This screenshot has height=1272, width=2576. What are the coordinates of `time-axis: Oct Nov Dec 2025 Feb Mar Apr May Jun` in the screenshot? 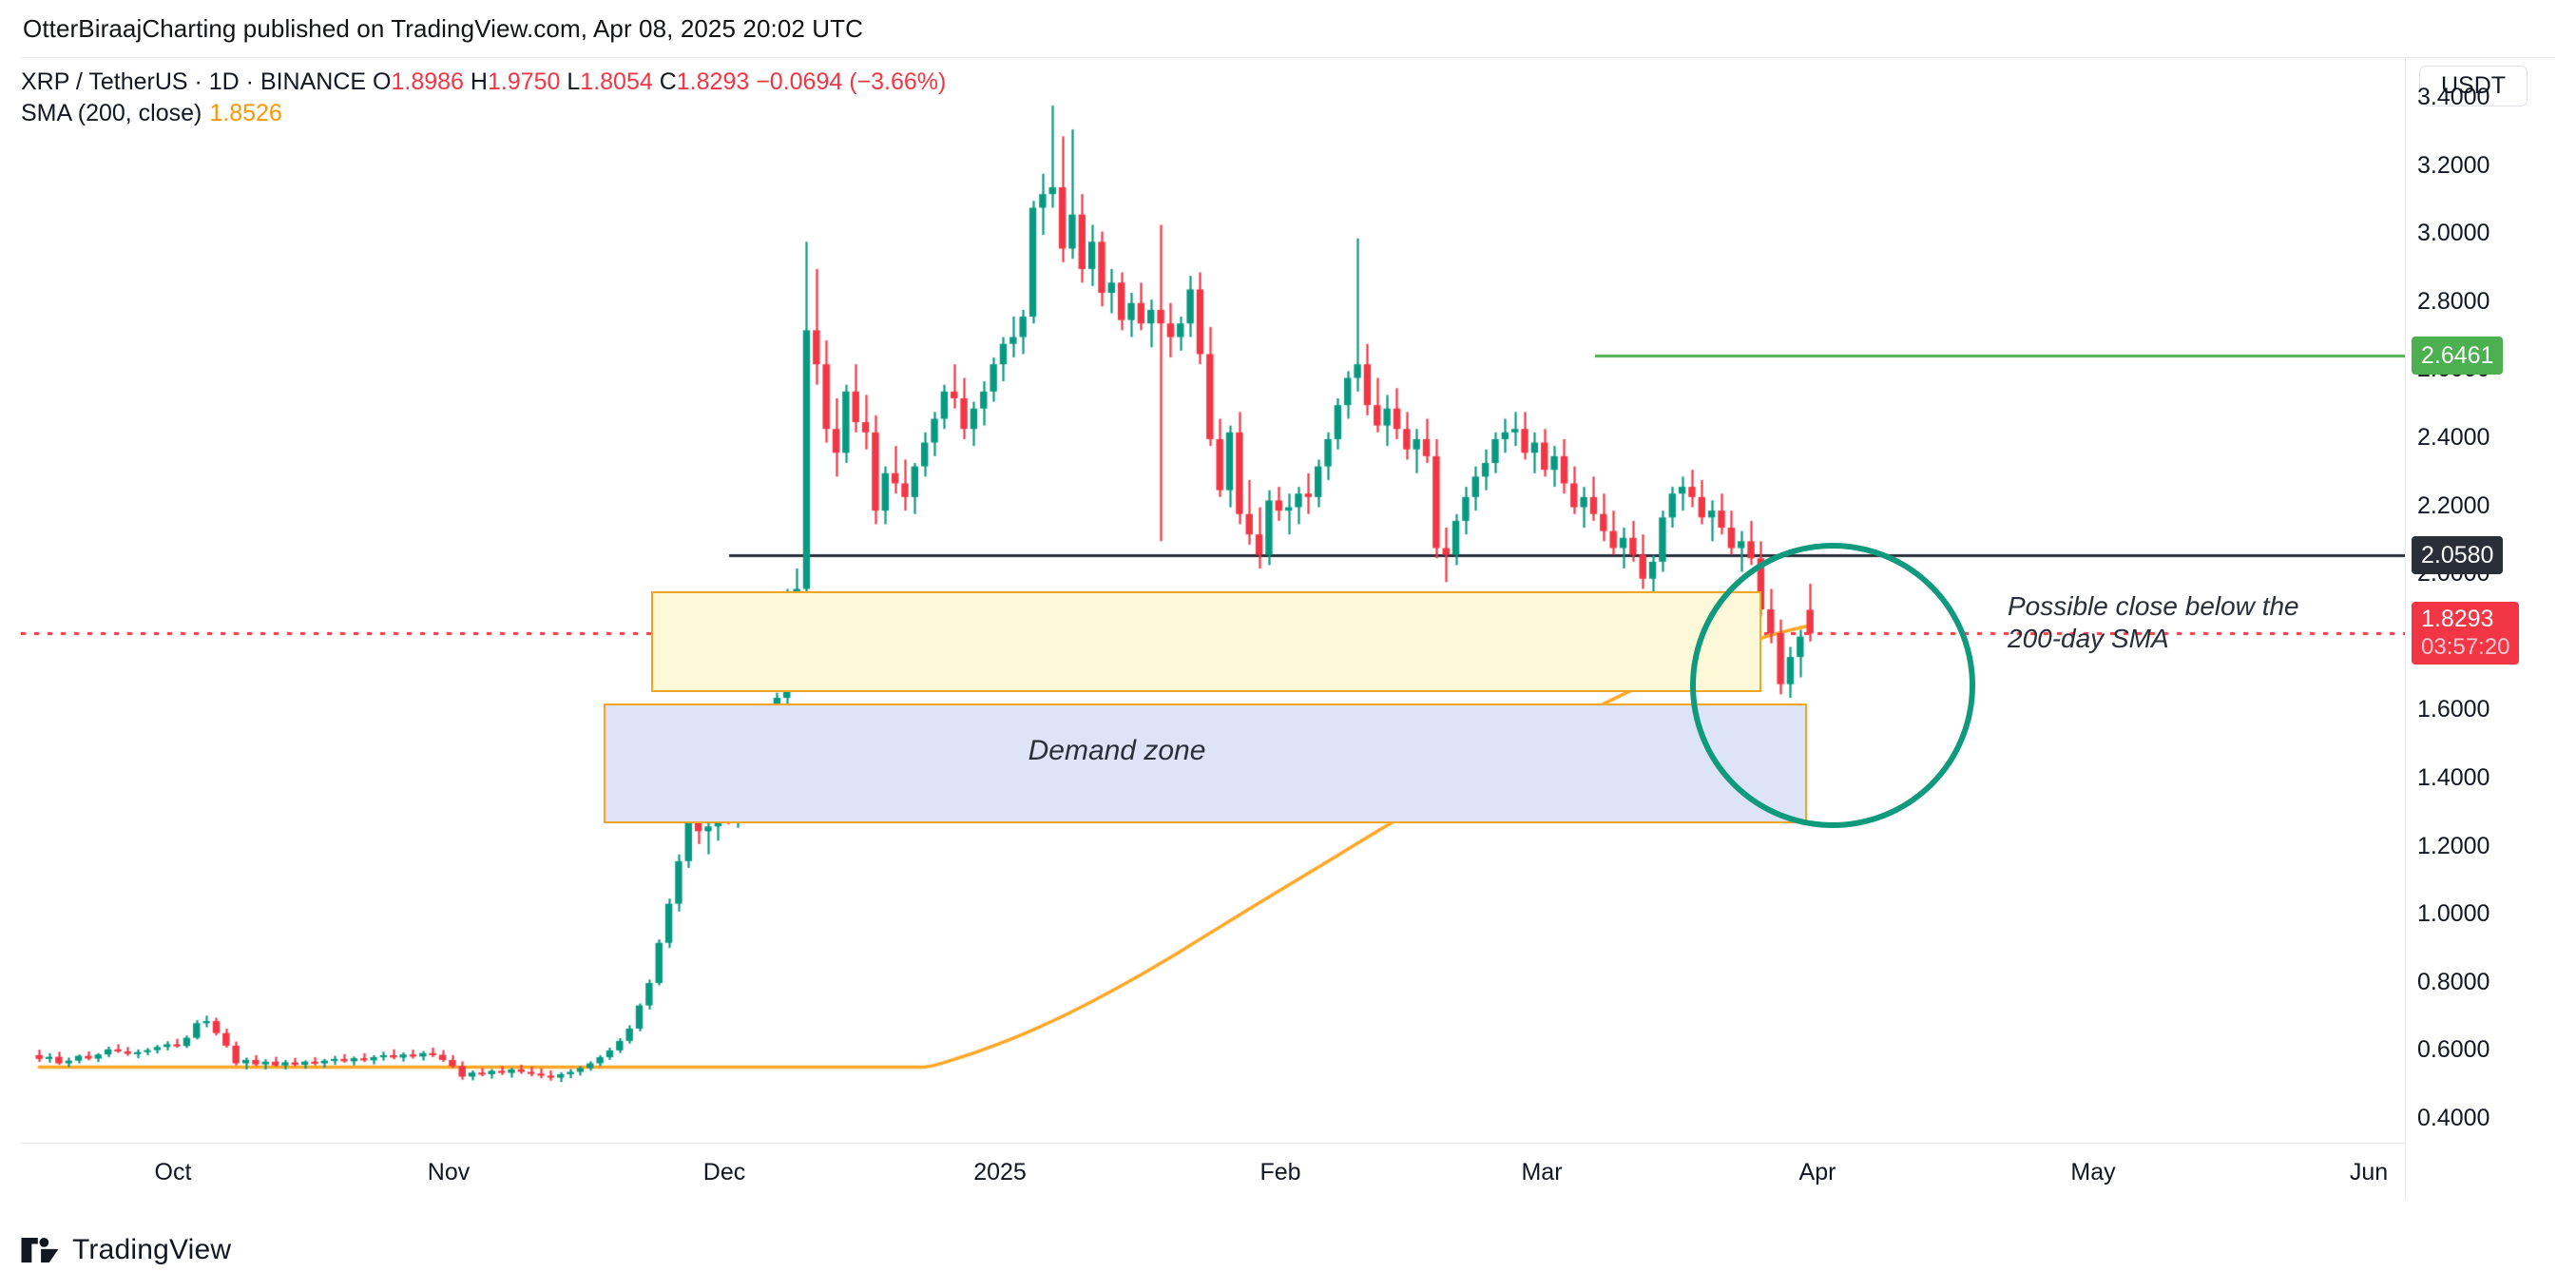 It's located at (1213, 1171).